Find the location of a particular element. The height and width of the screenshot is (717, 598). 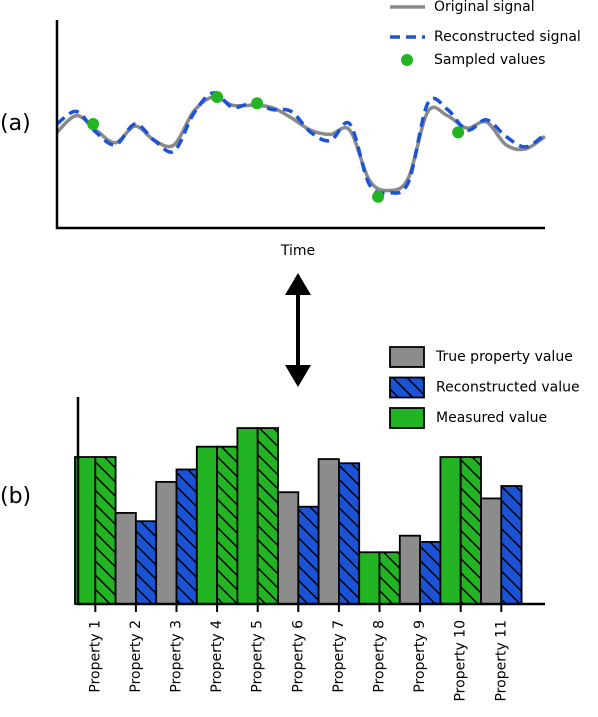

x-tick-label: Property 4 is located at coordinates (217, 656).